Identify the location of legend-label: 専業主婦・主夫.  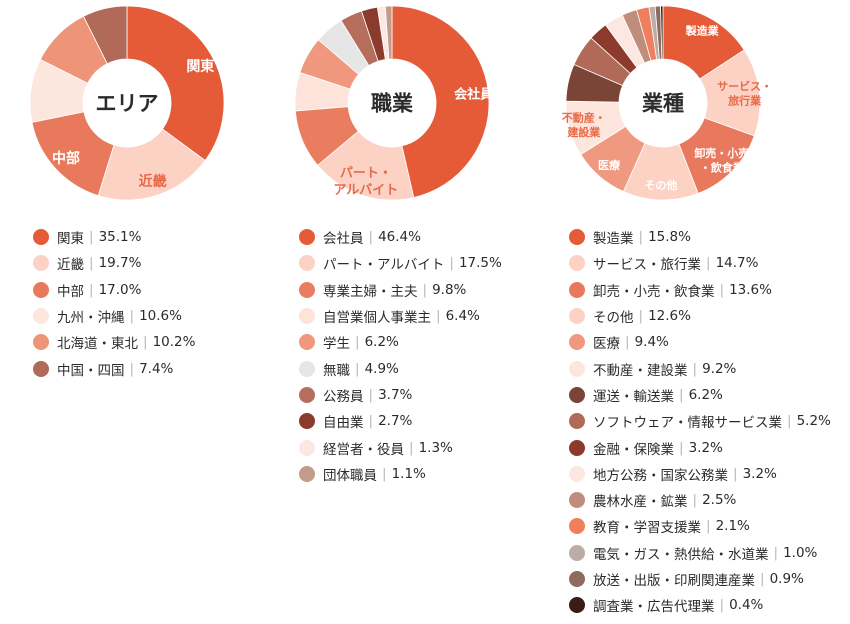
(370, 291).